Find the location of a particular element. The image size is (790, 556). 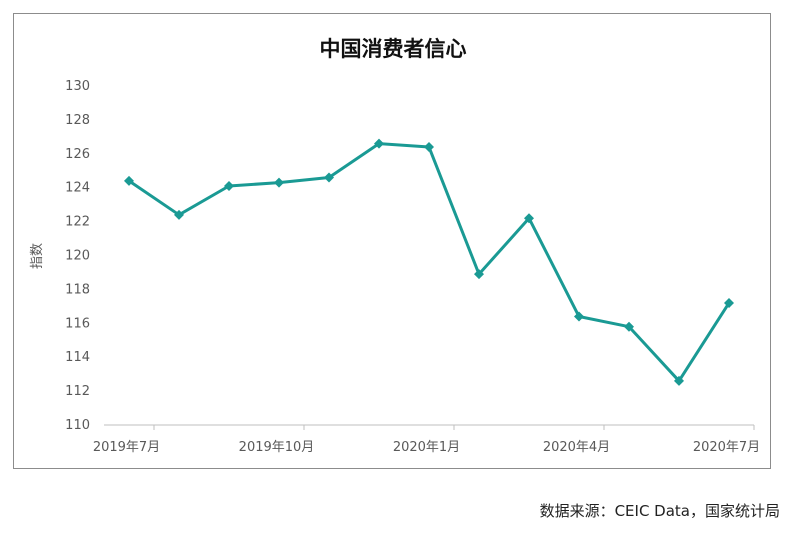

y-tick-label: 118 is located at coordinates (77, 289).